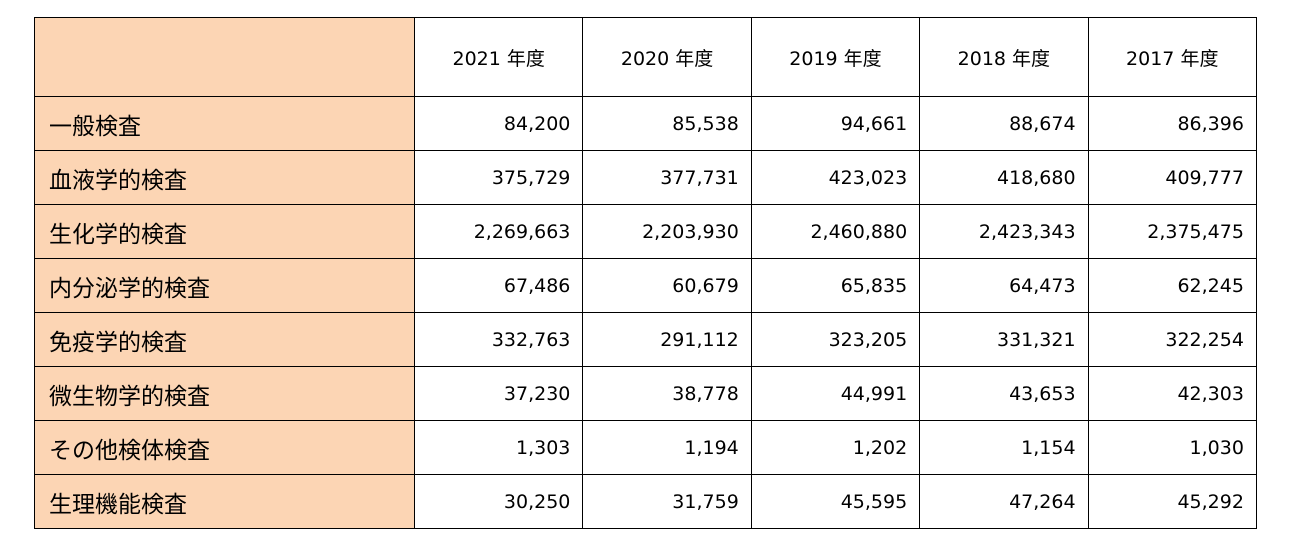 Image resolution: width=1294 pixels, height=559 pixels. What do you see at coordinates (835, 177) in the screenshot?
I see `value-cell: 423,023` at bounding box center [835, 177].